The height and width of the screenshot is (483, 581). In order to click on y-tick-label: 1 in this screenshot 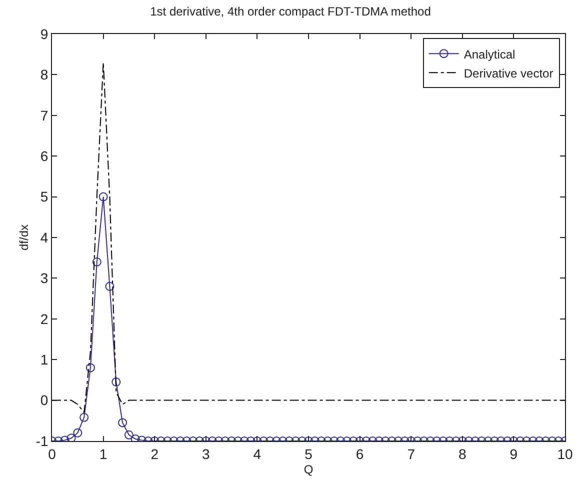, I will do `click(44, 360)`.